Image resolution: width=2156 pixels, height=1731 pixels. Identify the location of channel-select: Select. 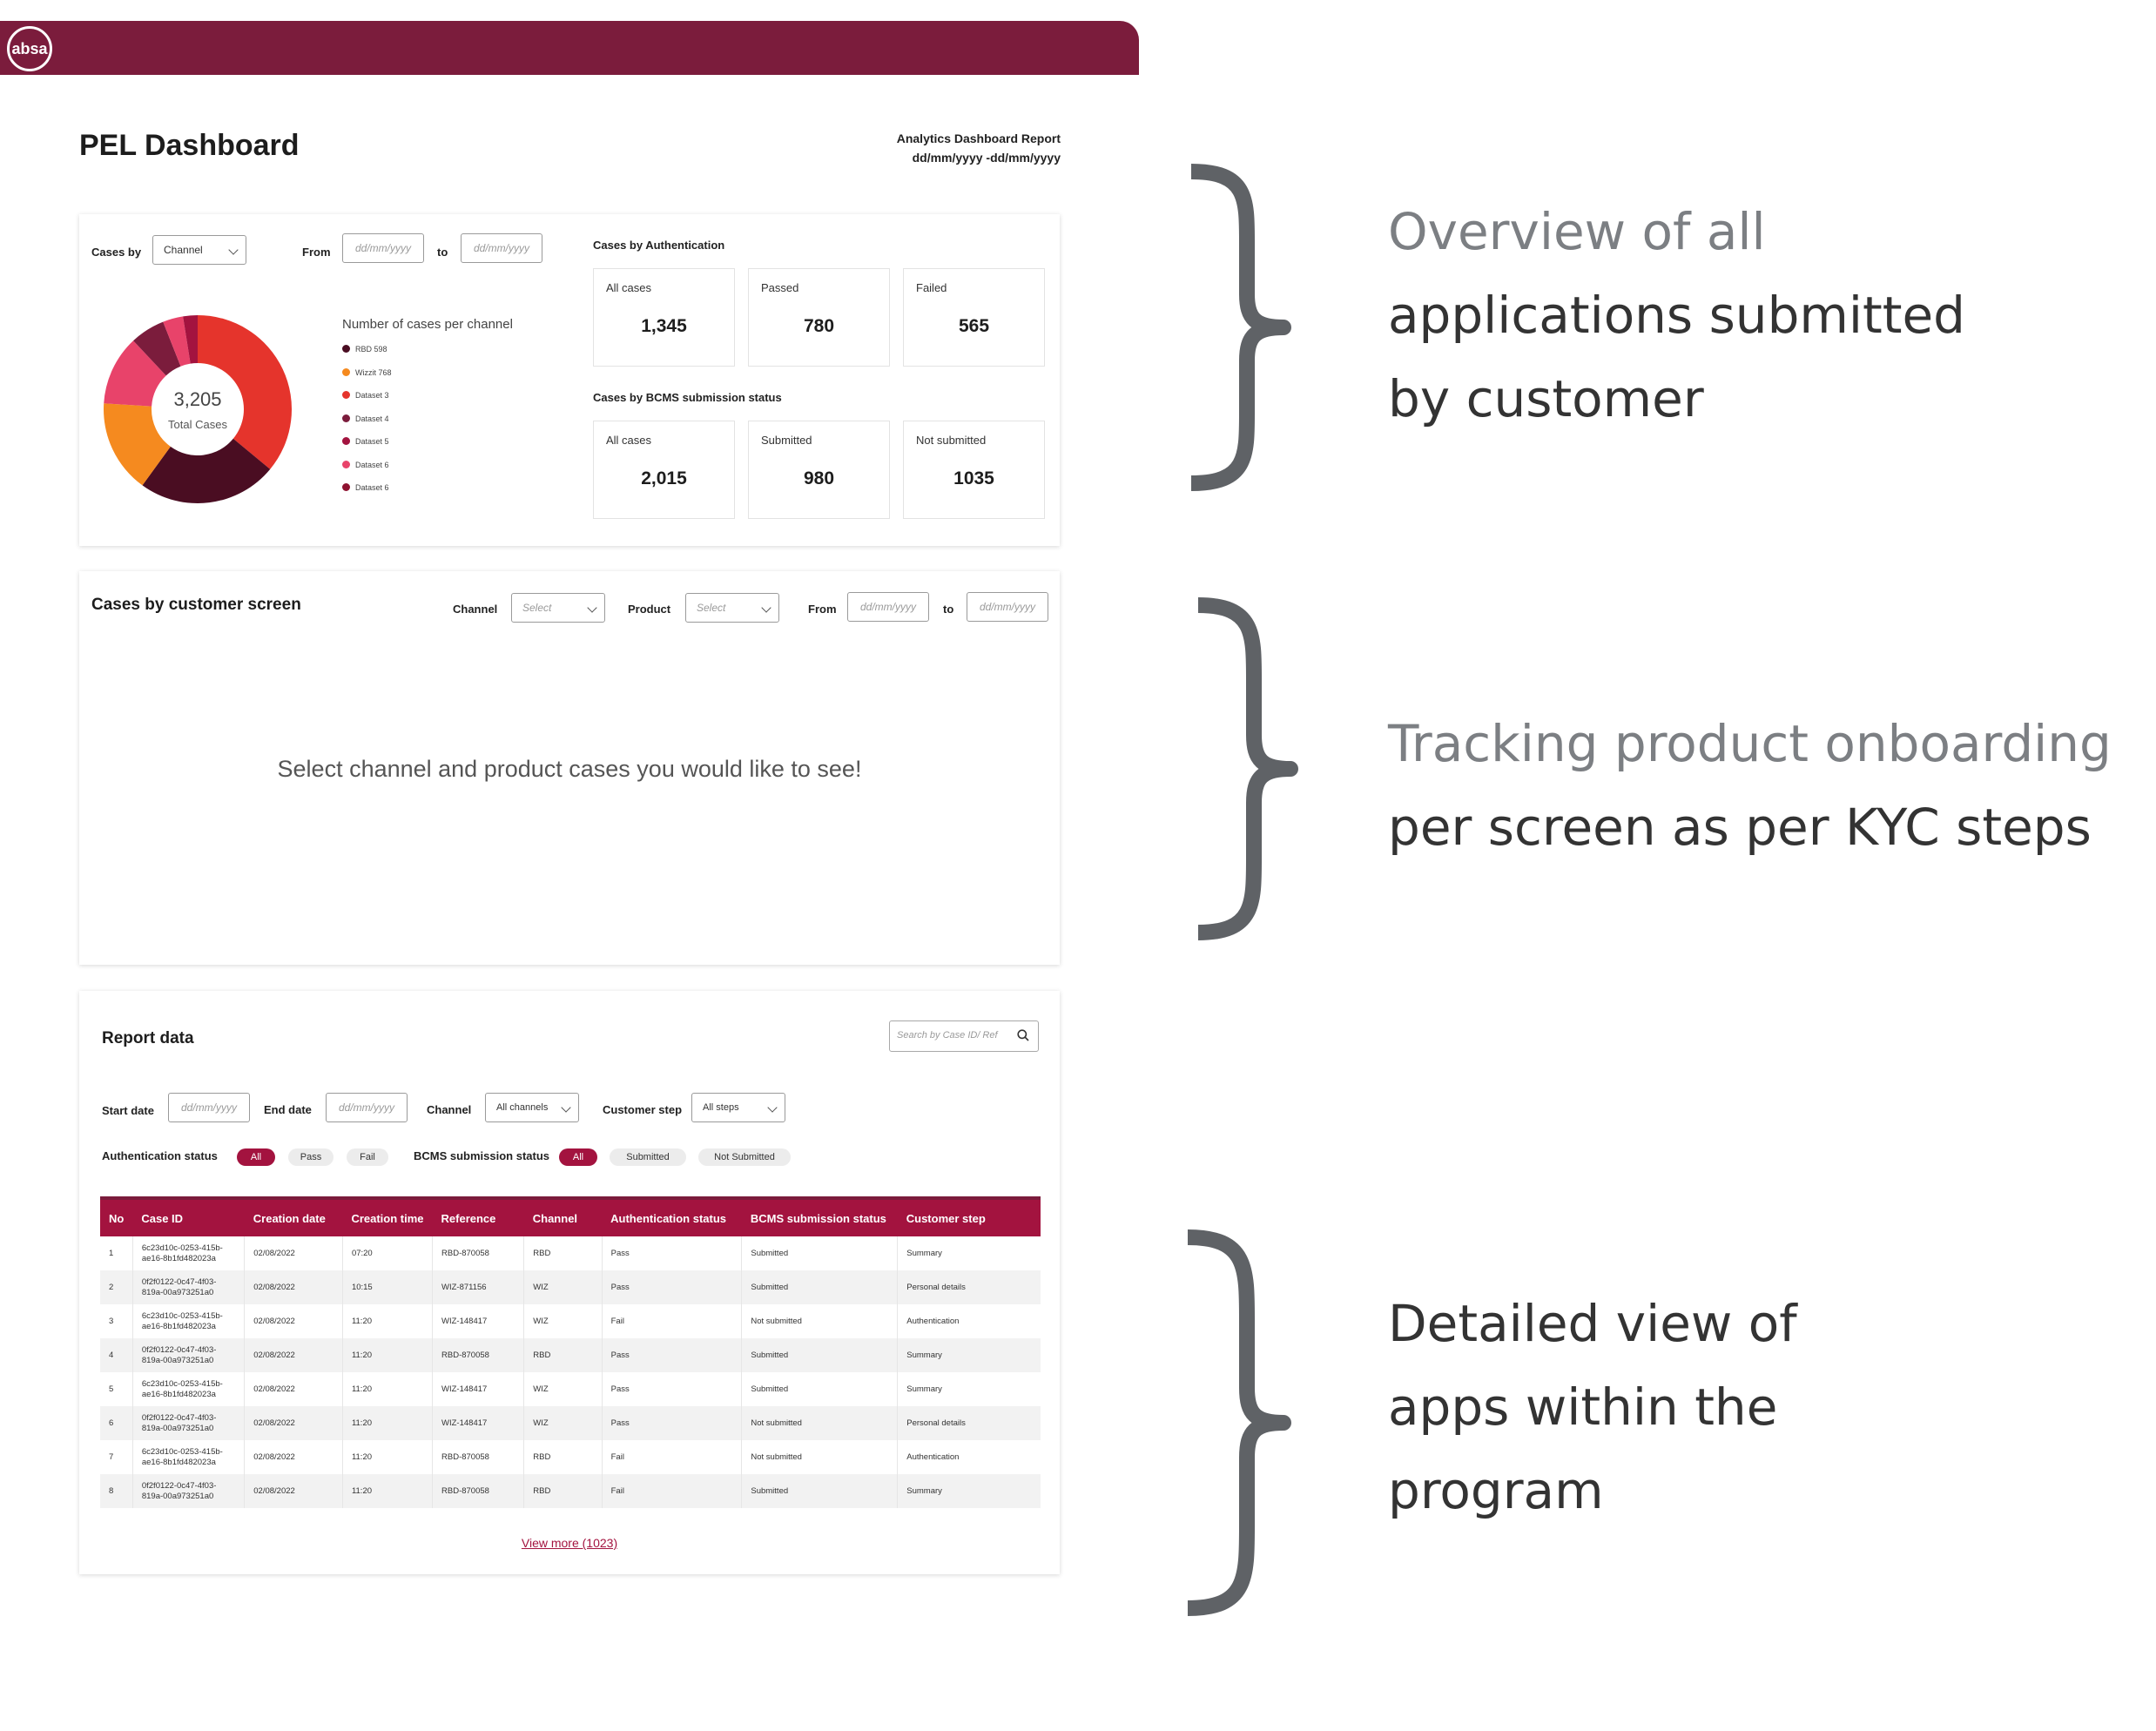
(558, 608).